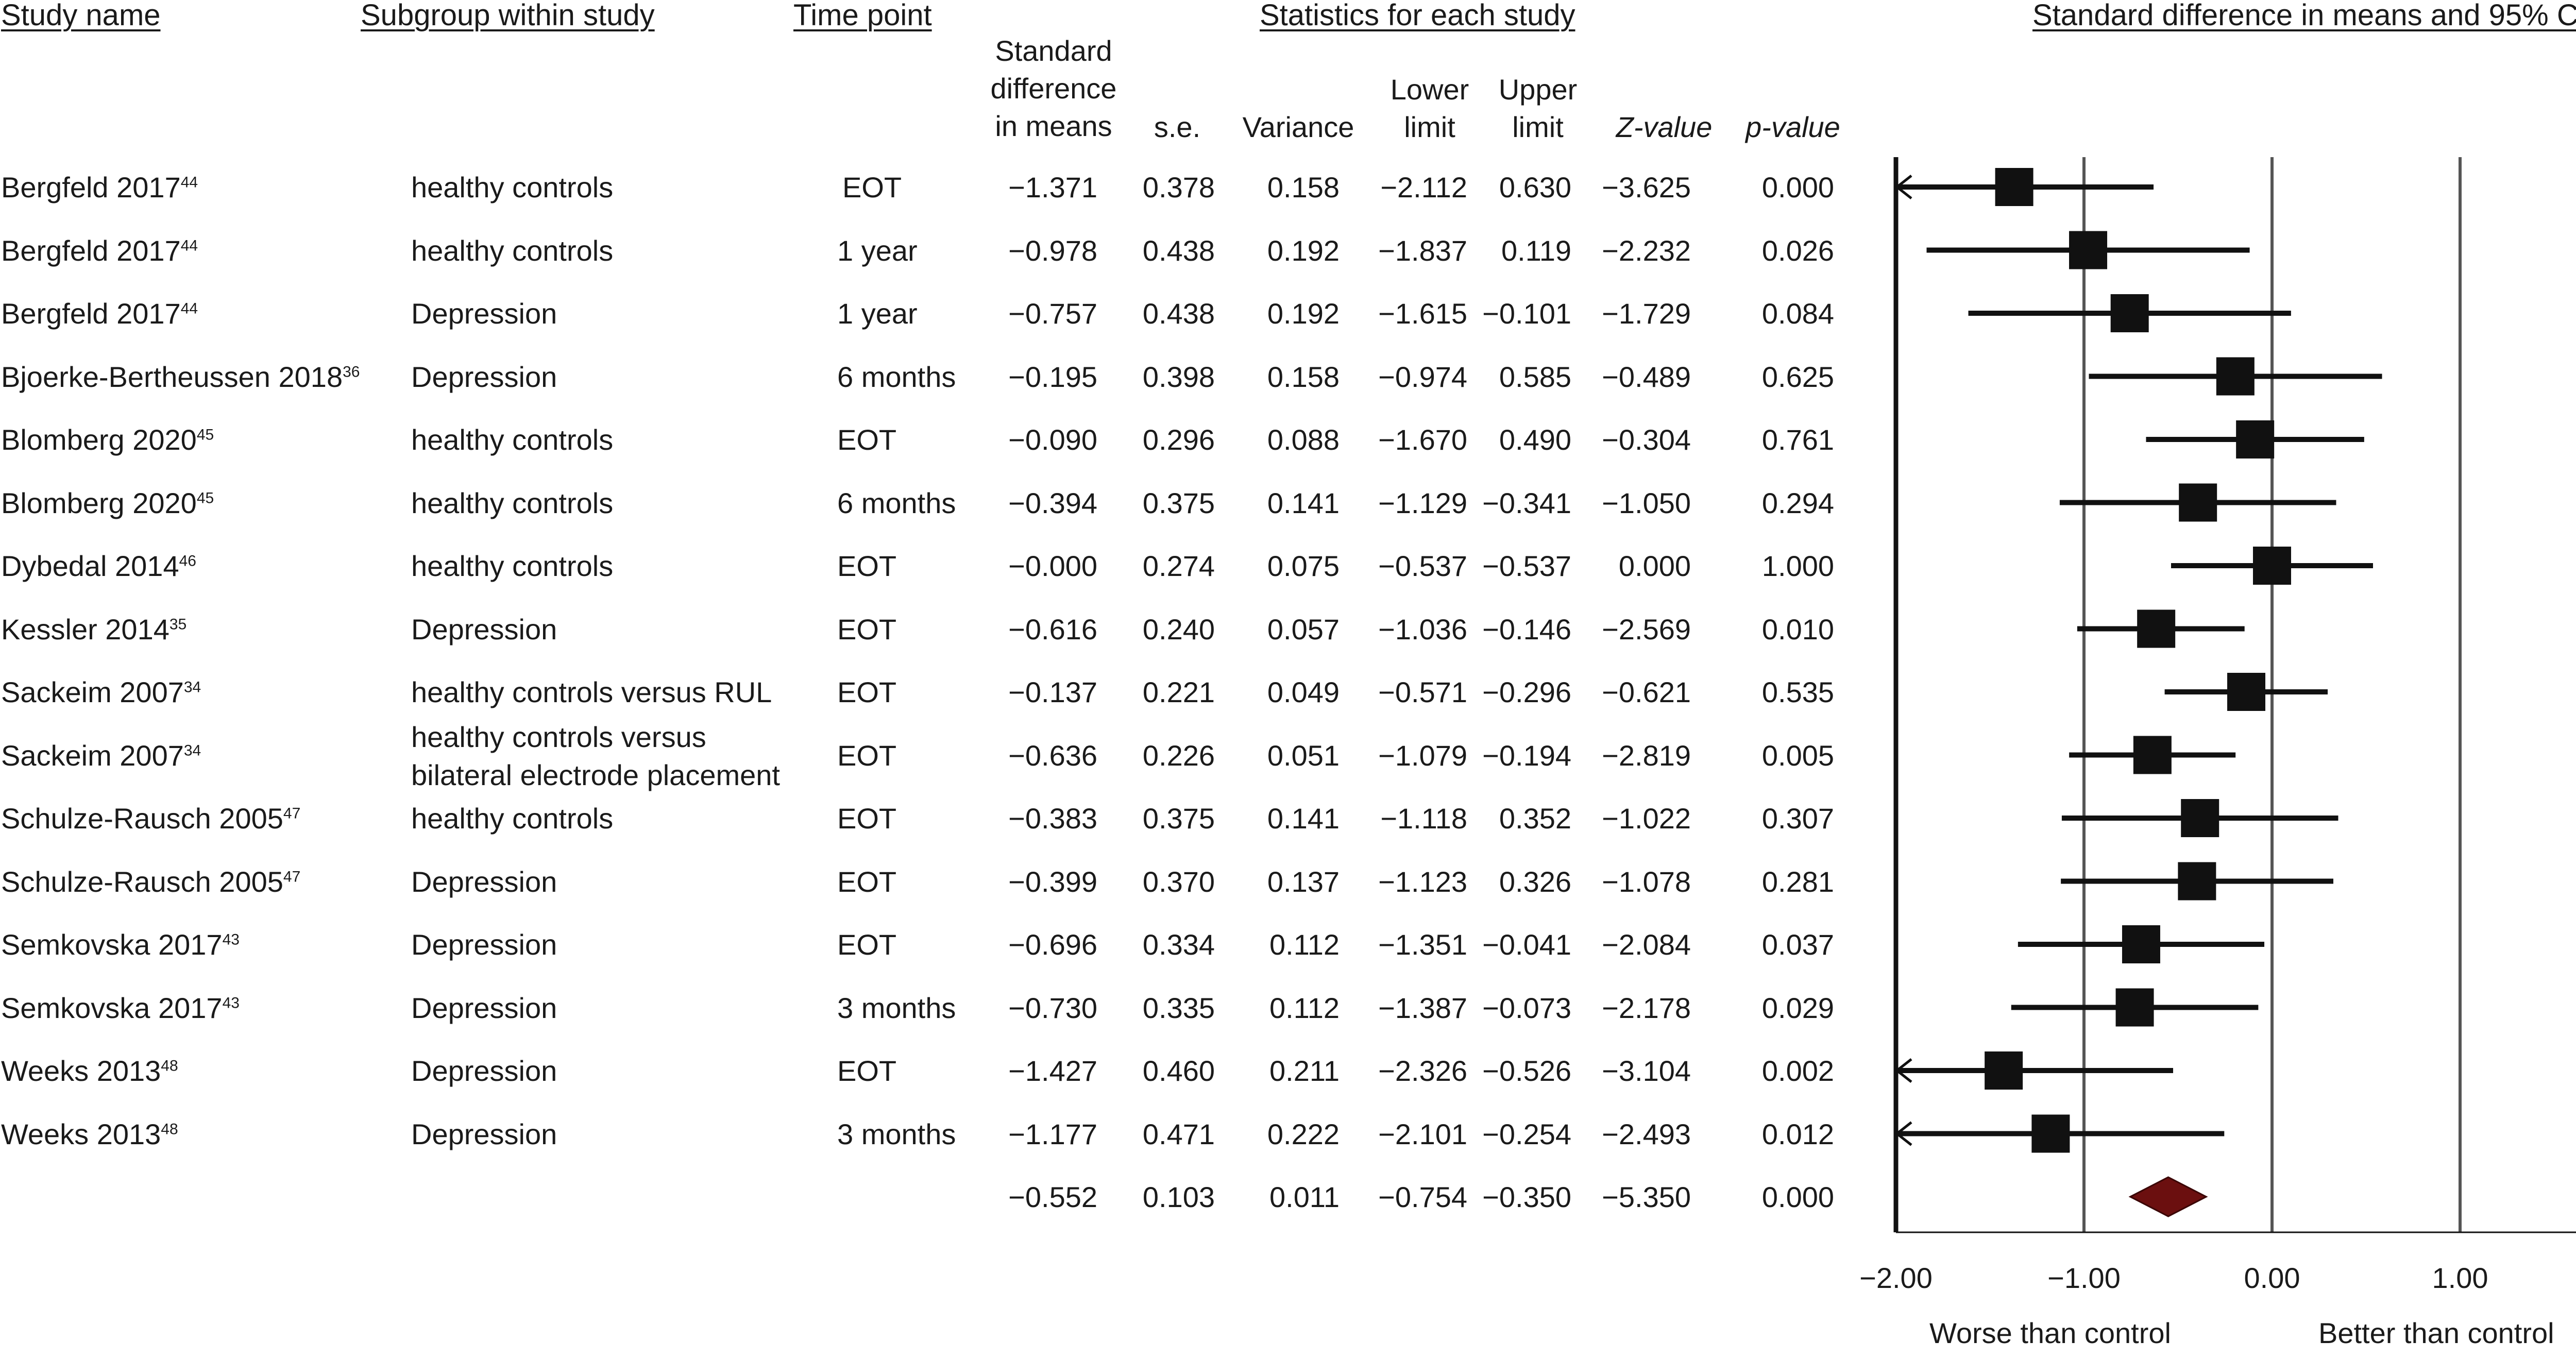 Image resolution: width=2576 pixels, height=1358 pixels. I want to click on cell-p: 0.002, so click(1797, 1071).